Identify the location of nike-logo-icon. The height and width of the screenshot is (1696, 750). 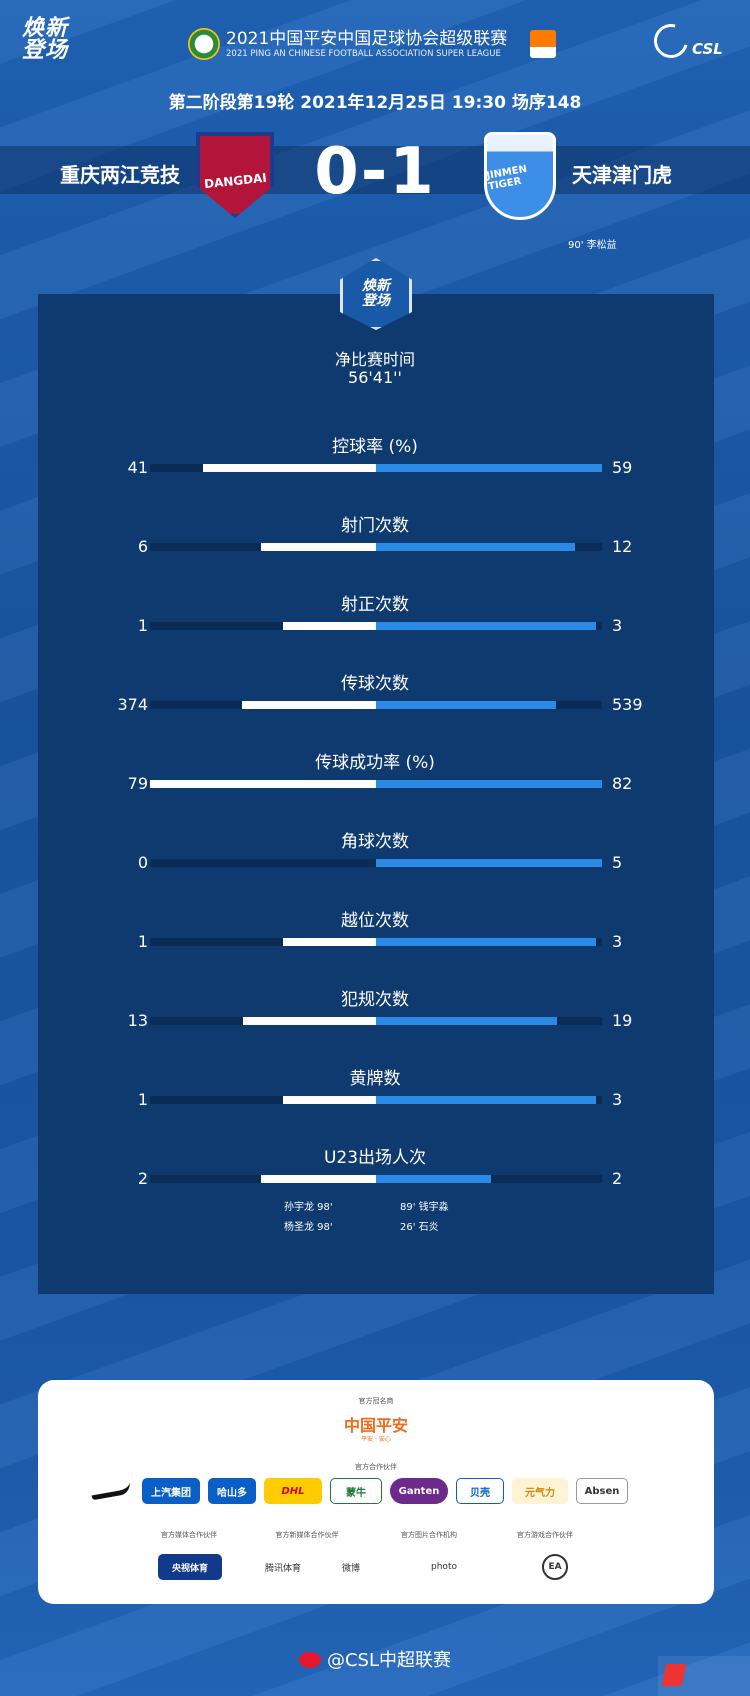
(111, 1491).